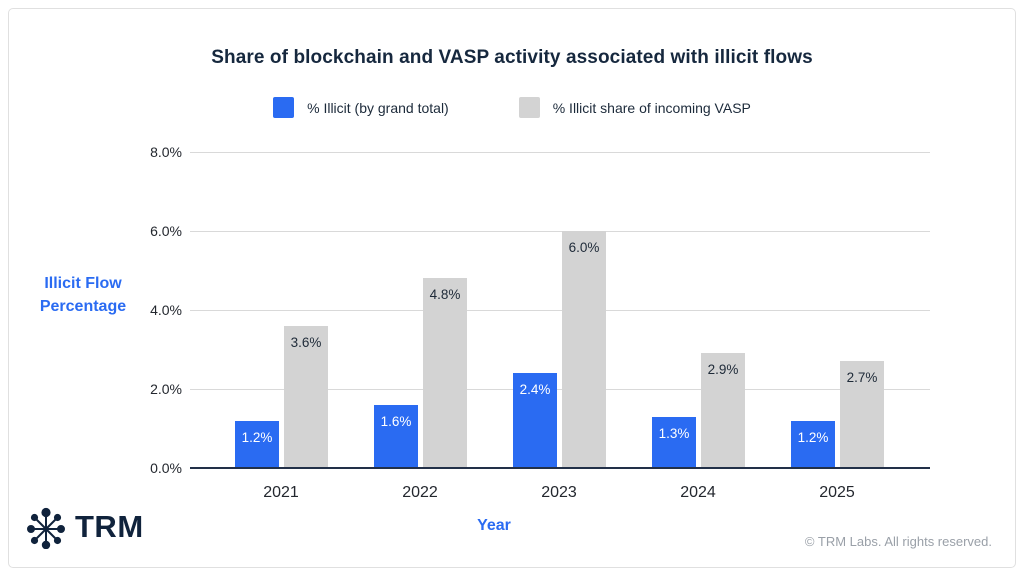 The image size is (1024, 576). Describe the element at coordinates (420, 492) in the screenshot. I see `x-tick-2022: 2022` at that location.